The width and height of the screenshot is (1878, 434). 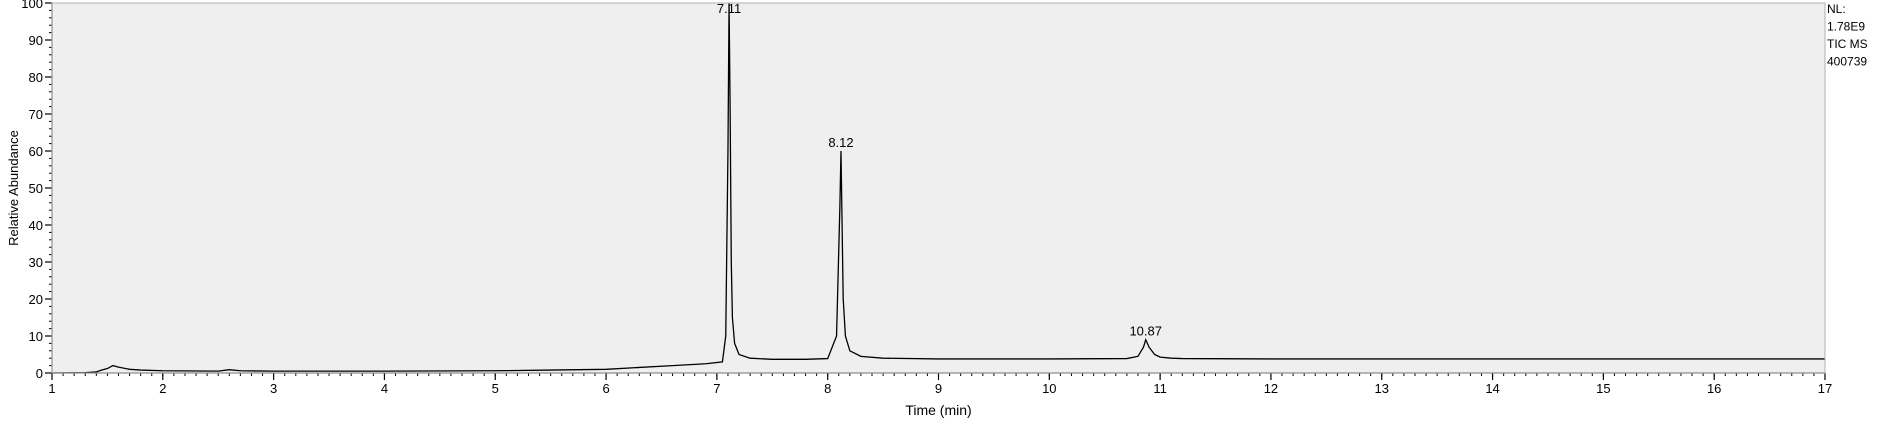 I want to click on x-tick-label: 6, so click(x=605, y=388).